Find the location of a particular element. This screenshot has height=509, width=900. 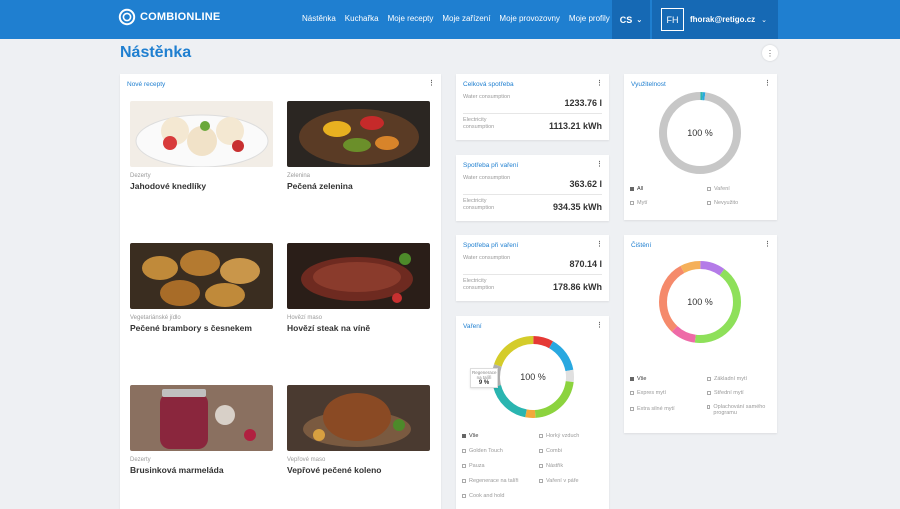

nav-item-my-profiles: Moje profily is located at coordinates (589, 18).